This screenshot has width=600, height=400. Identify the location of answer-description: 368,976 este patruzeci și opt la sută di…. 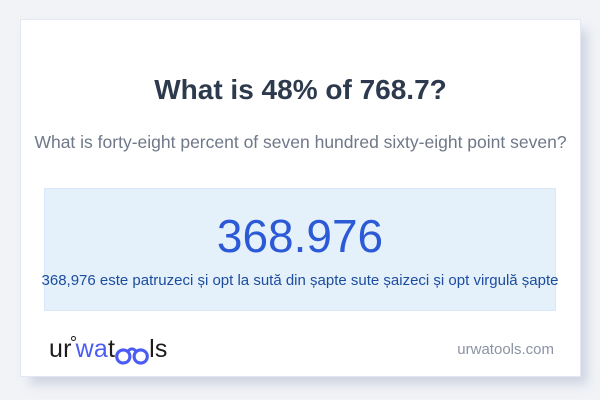
(300, 280).